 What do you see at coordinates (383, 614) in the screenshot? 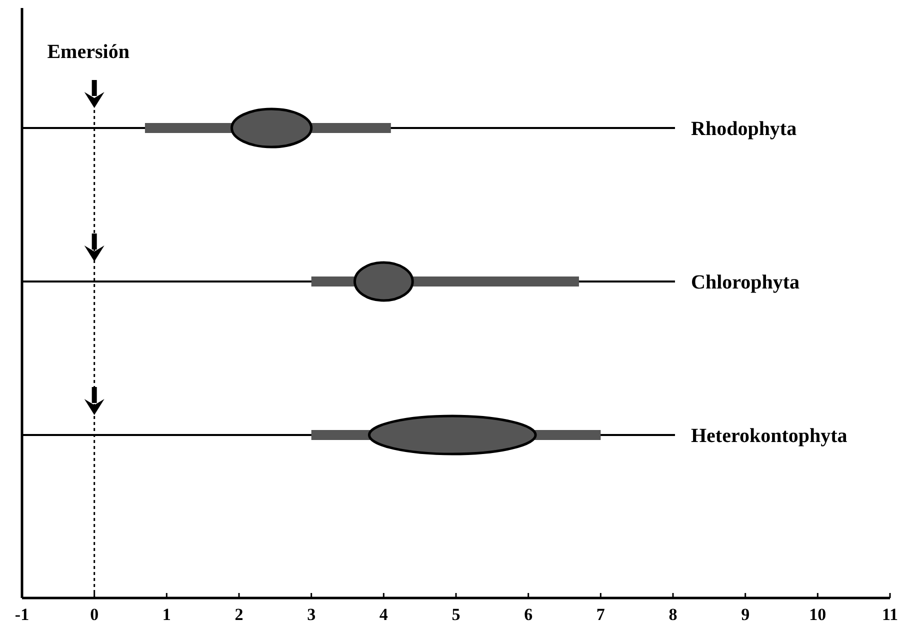
I see `x-tick-label: 4` at bounding box center [383, 614].